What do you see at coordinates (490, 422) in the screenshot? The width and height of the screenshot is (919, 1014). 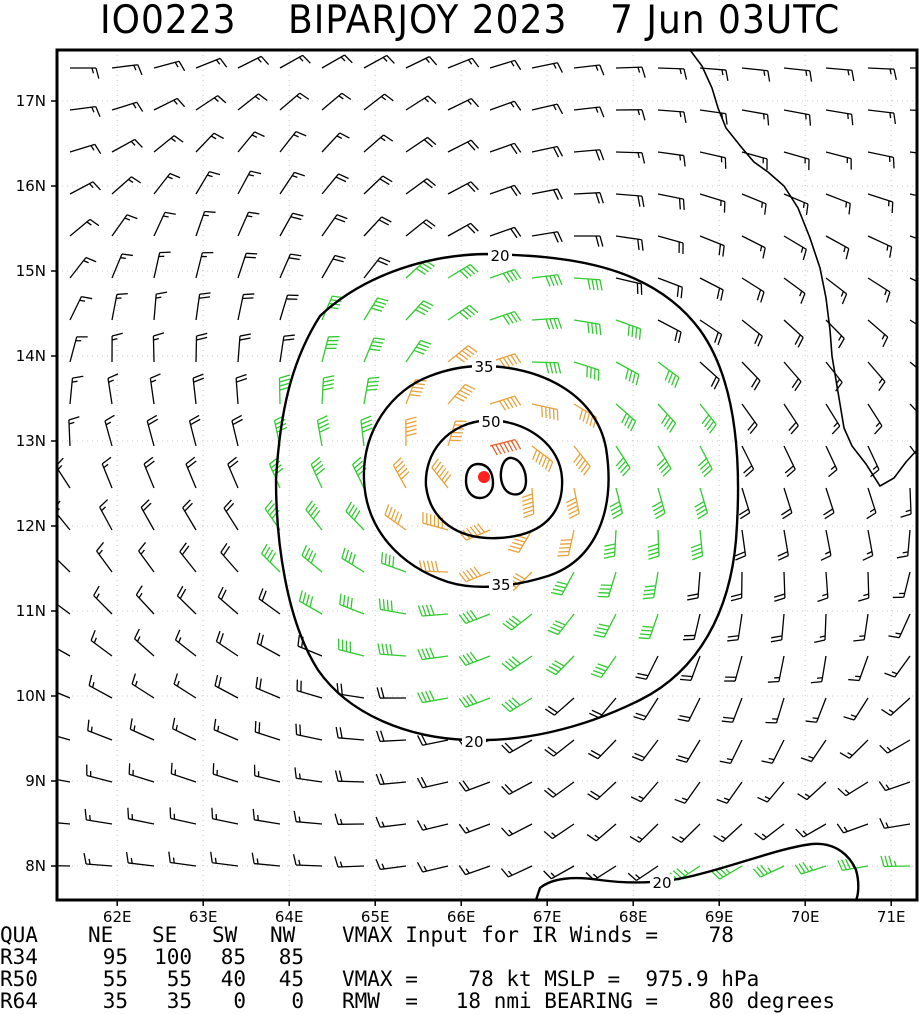 I see `contour-label: 50` at bounding box center [490, 422].